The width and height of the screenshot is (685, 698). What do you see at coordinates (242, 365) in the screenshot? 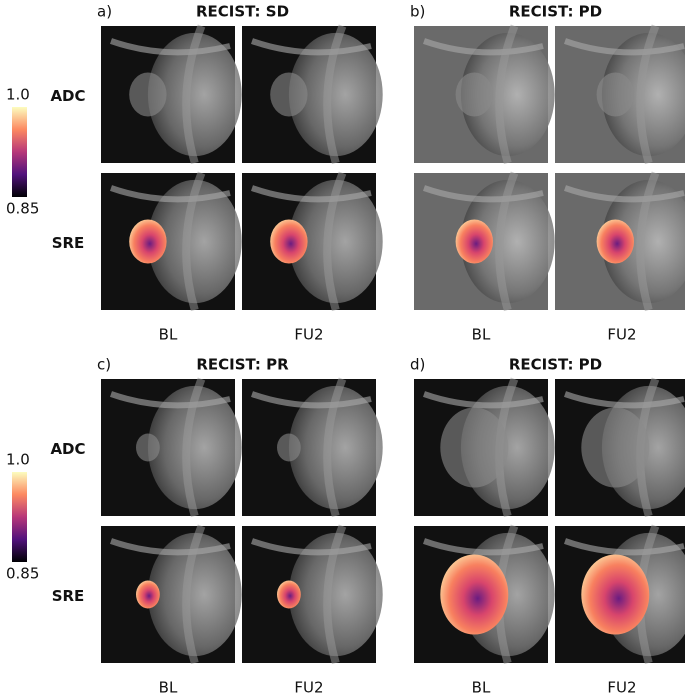
I see `panel-title: RECIST: PR` at bounding box center [242, 365].